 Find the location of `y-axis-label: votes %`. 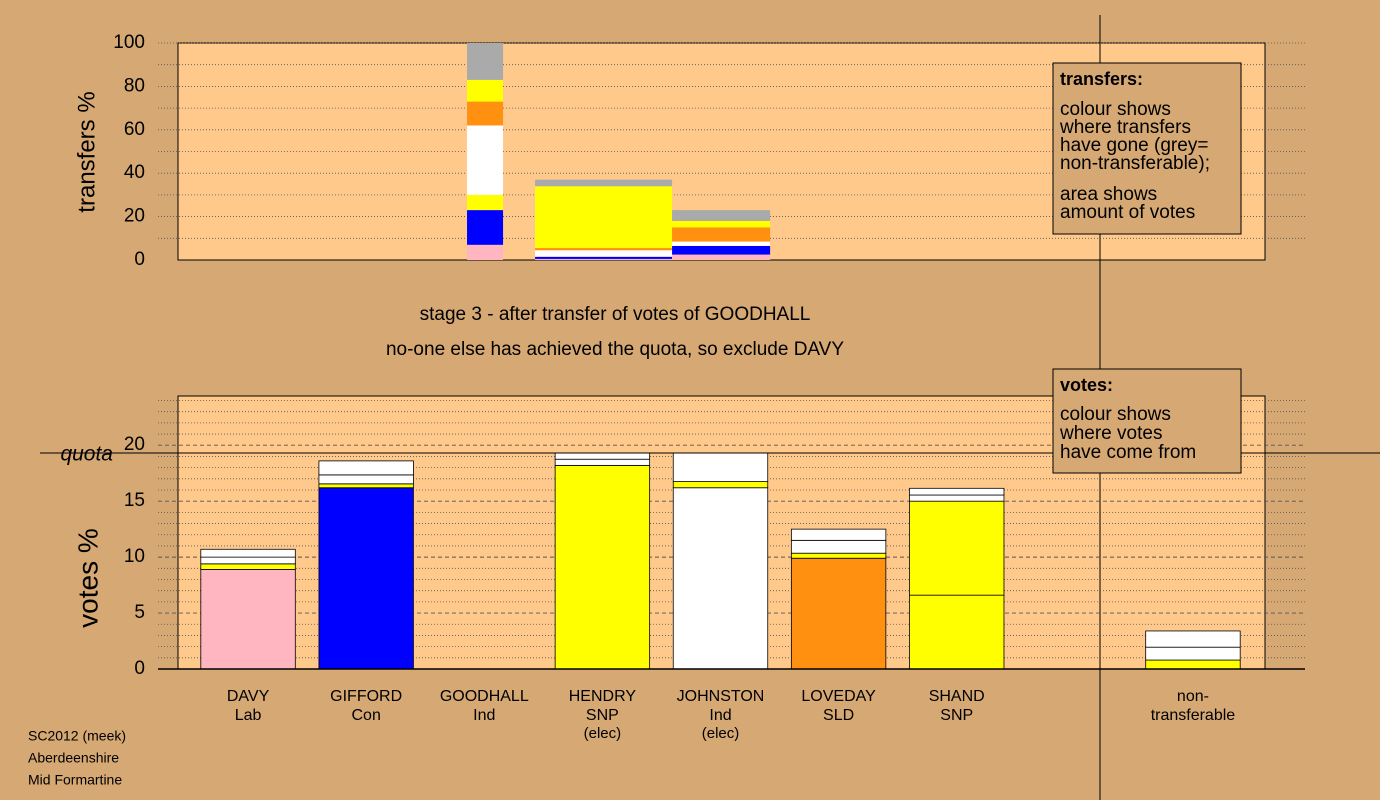

y-axis-label: votes % is located at coordinates (87, 578).